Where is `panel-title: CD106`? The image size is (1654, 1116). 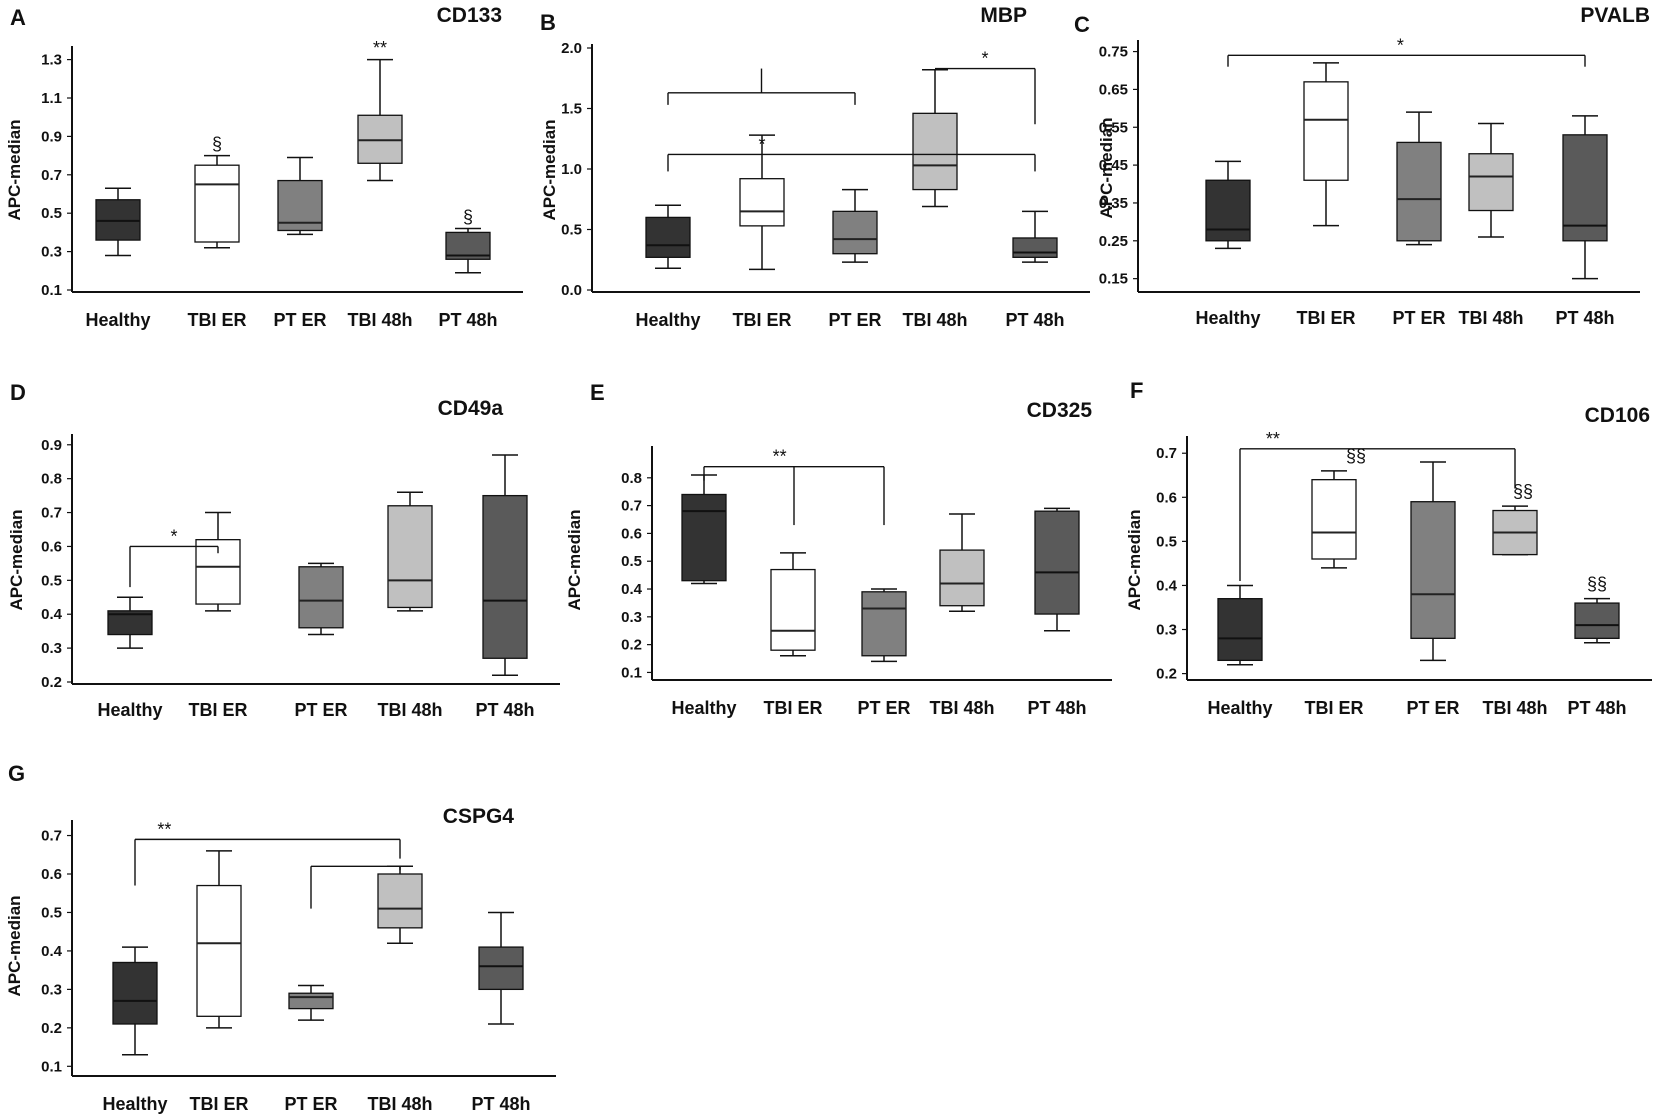
panel-title: CD106 is located at coordinates (1617, 415).